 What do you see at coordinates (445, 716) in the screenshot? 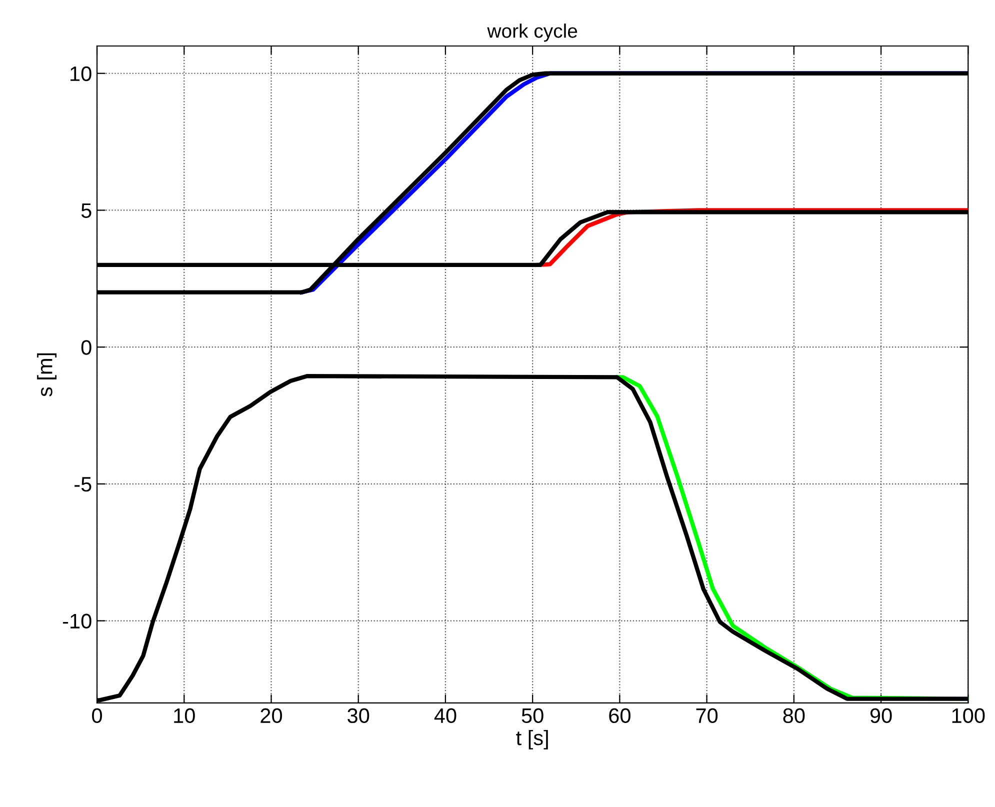
I see `x-tick-label: 40` at bounding box center [445, 716].